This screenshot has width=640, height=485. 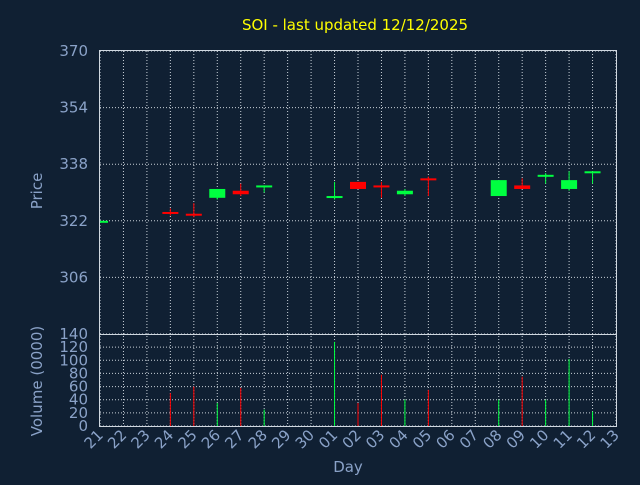 I want to click on x-tick-label: 10, so click(x=539, y=439).